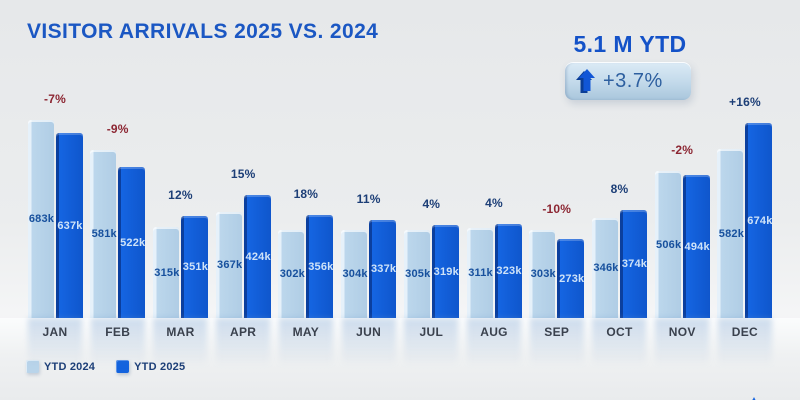 The image size is (800, 400). I want to click on pct-change-label: -9%, so click(117, 129).